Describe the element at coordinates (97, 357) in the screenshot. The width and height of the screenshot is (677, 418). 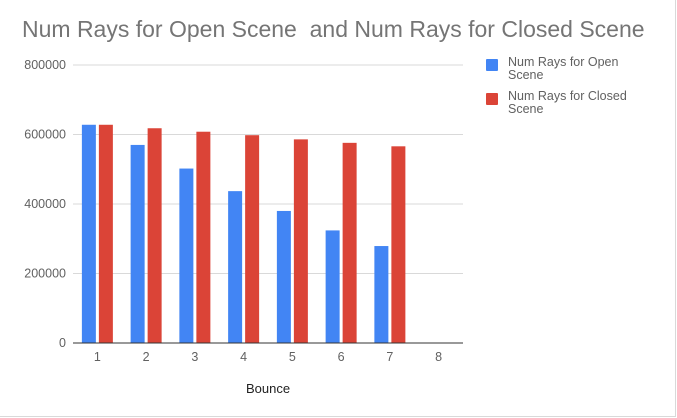
I see `x-tick-label: 1` at that location.